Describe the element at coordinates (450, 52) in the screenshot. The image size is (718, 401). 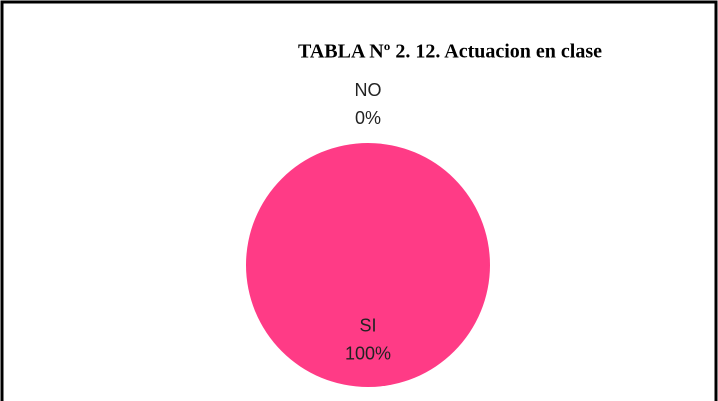
I see `chart-title: TABLA Nº 2. 12. Actuacion en clase` at that location.